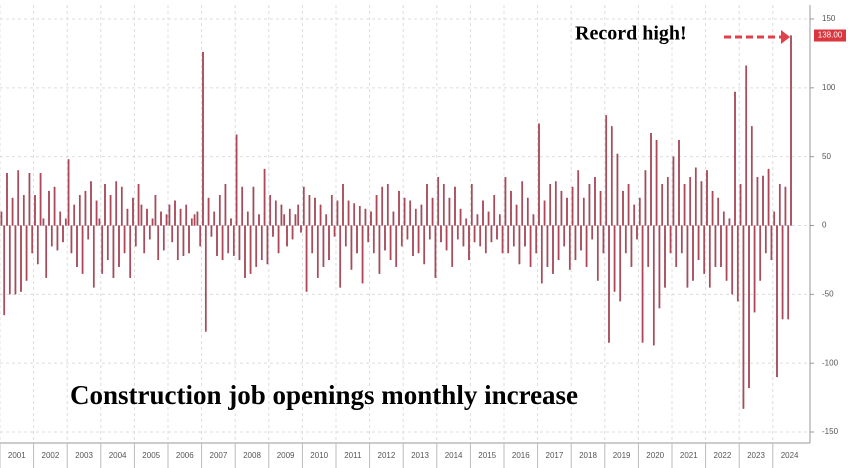 The width and height of the screenshot is (848, 468). What do you see at coordinates (185, 455) in the screenshot?
I see `x-tick-label: 2006` at bounding box center [185, 455].